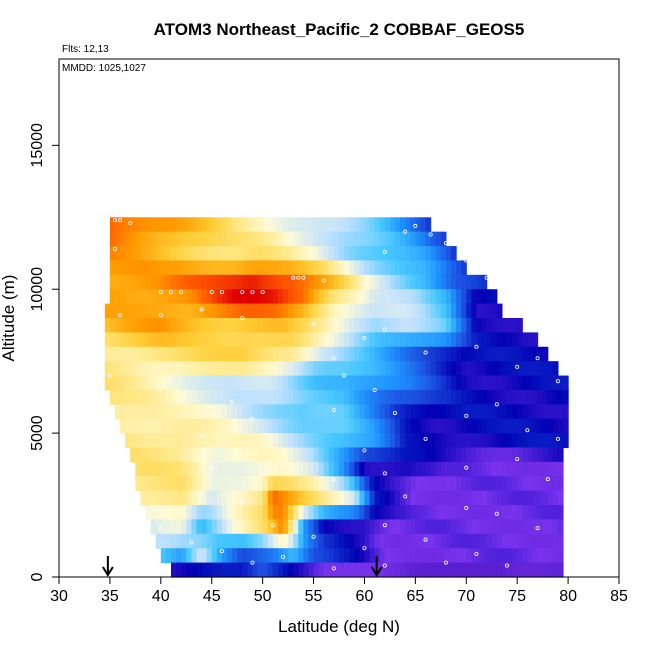 The height and width of the screenshot is (650, 650). What do you see at coordinates (104, 68) in the screenshot?
I see `dates-annotation: MMDD: 1025,1027` at bounding box center [104, 68].